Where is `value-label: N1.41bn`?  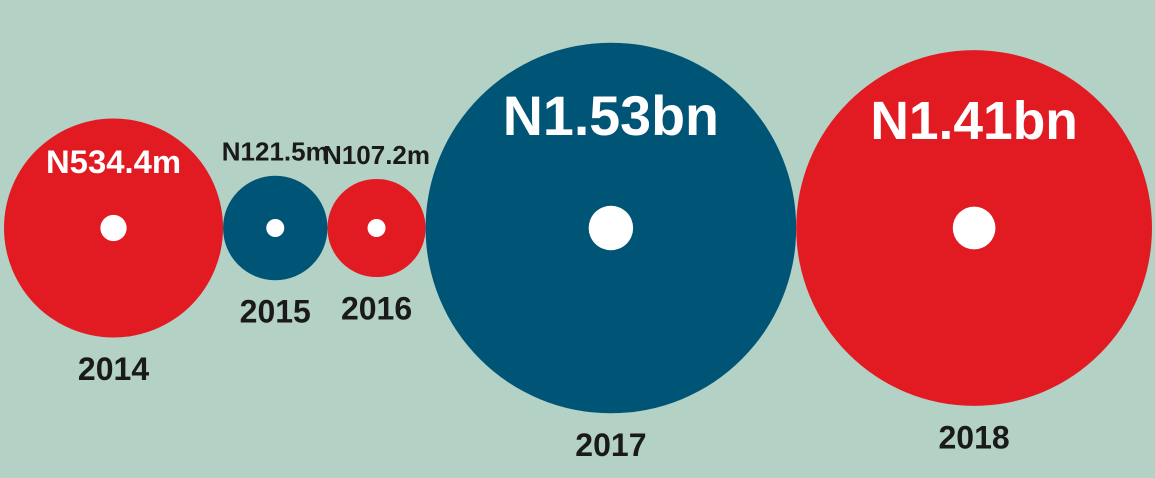
value-label: N1.41bn is located at coordinates (974, 121).